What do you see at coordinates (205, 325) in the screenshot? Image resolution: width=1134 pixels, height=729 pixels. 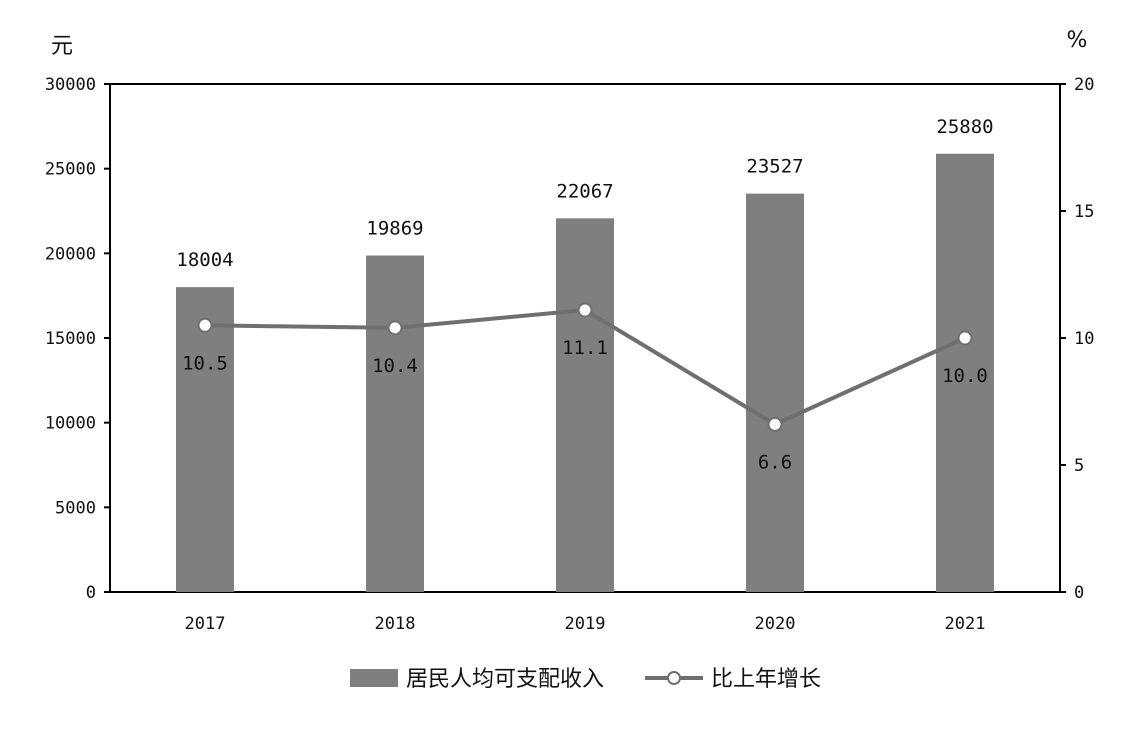 I see `growth-point-2017` at bounding box center [205, 325].